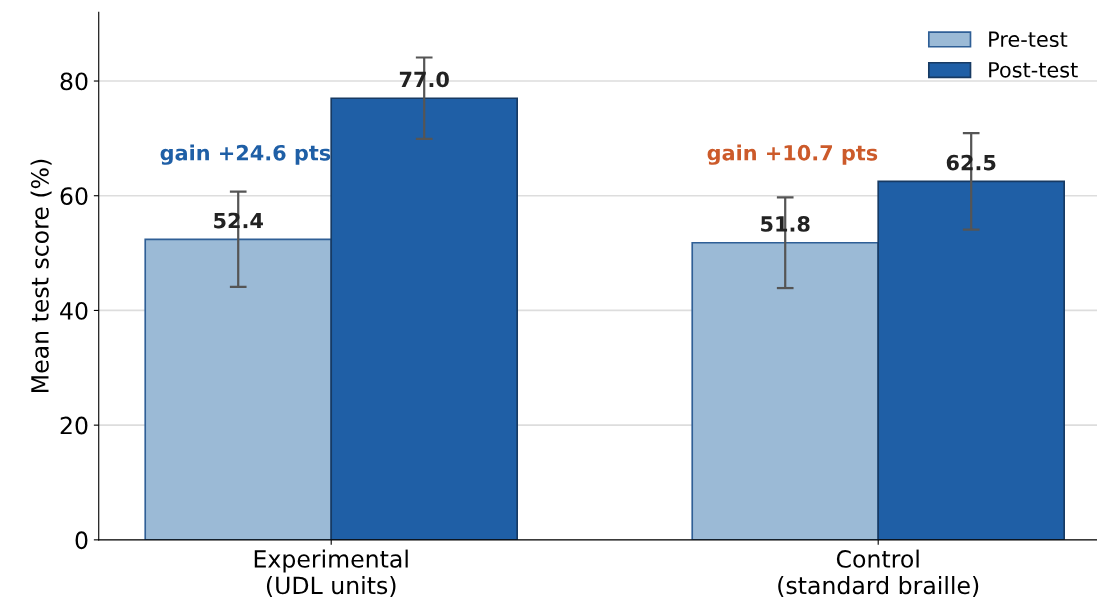 This screenshot has width=1097, height=610. What do you see at coordinates (74, 81) in the screenshot?
I see `y-tick-label: 80` at bounding box center [74, 81].